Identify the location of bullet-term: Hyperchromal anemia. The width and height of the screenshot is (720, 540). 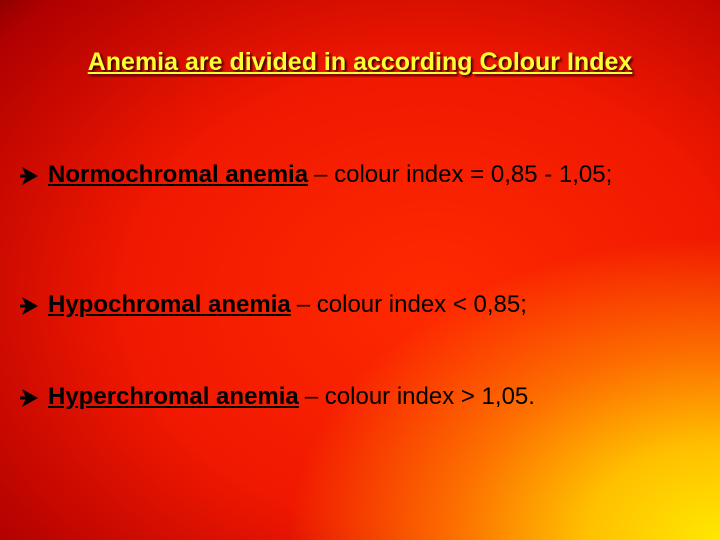
(173, 396).